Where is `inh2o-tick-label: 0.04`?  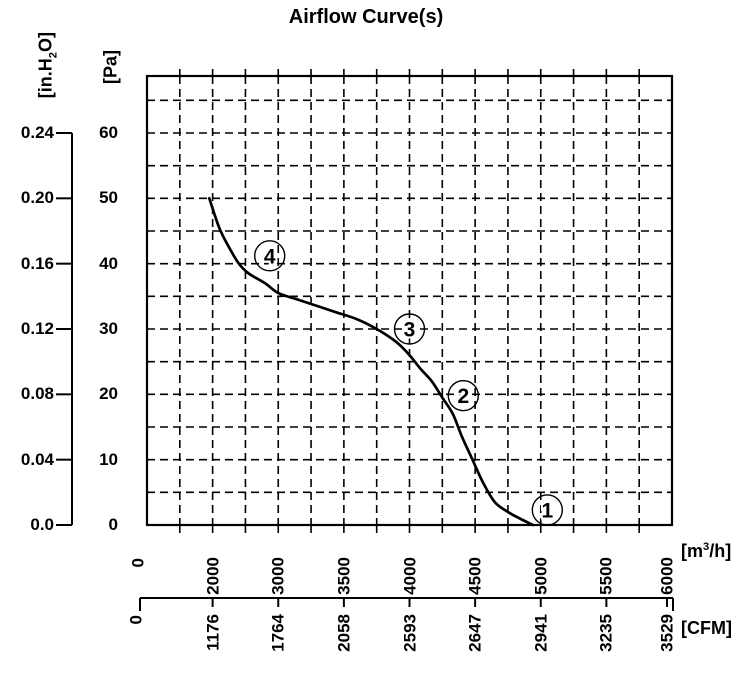 inh2o-tick-label: 0.04 is located at coordinates (37, 459).